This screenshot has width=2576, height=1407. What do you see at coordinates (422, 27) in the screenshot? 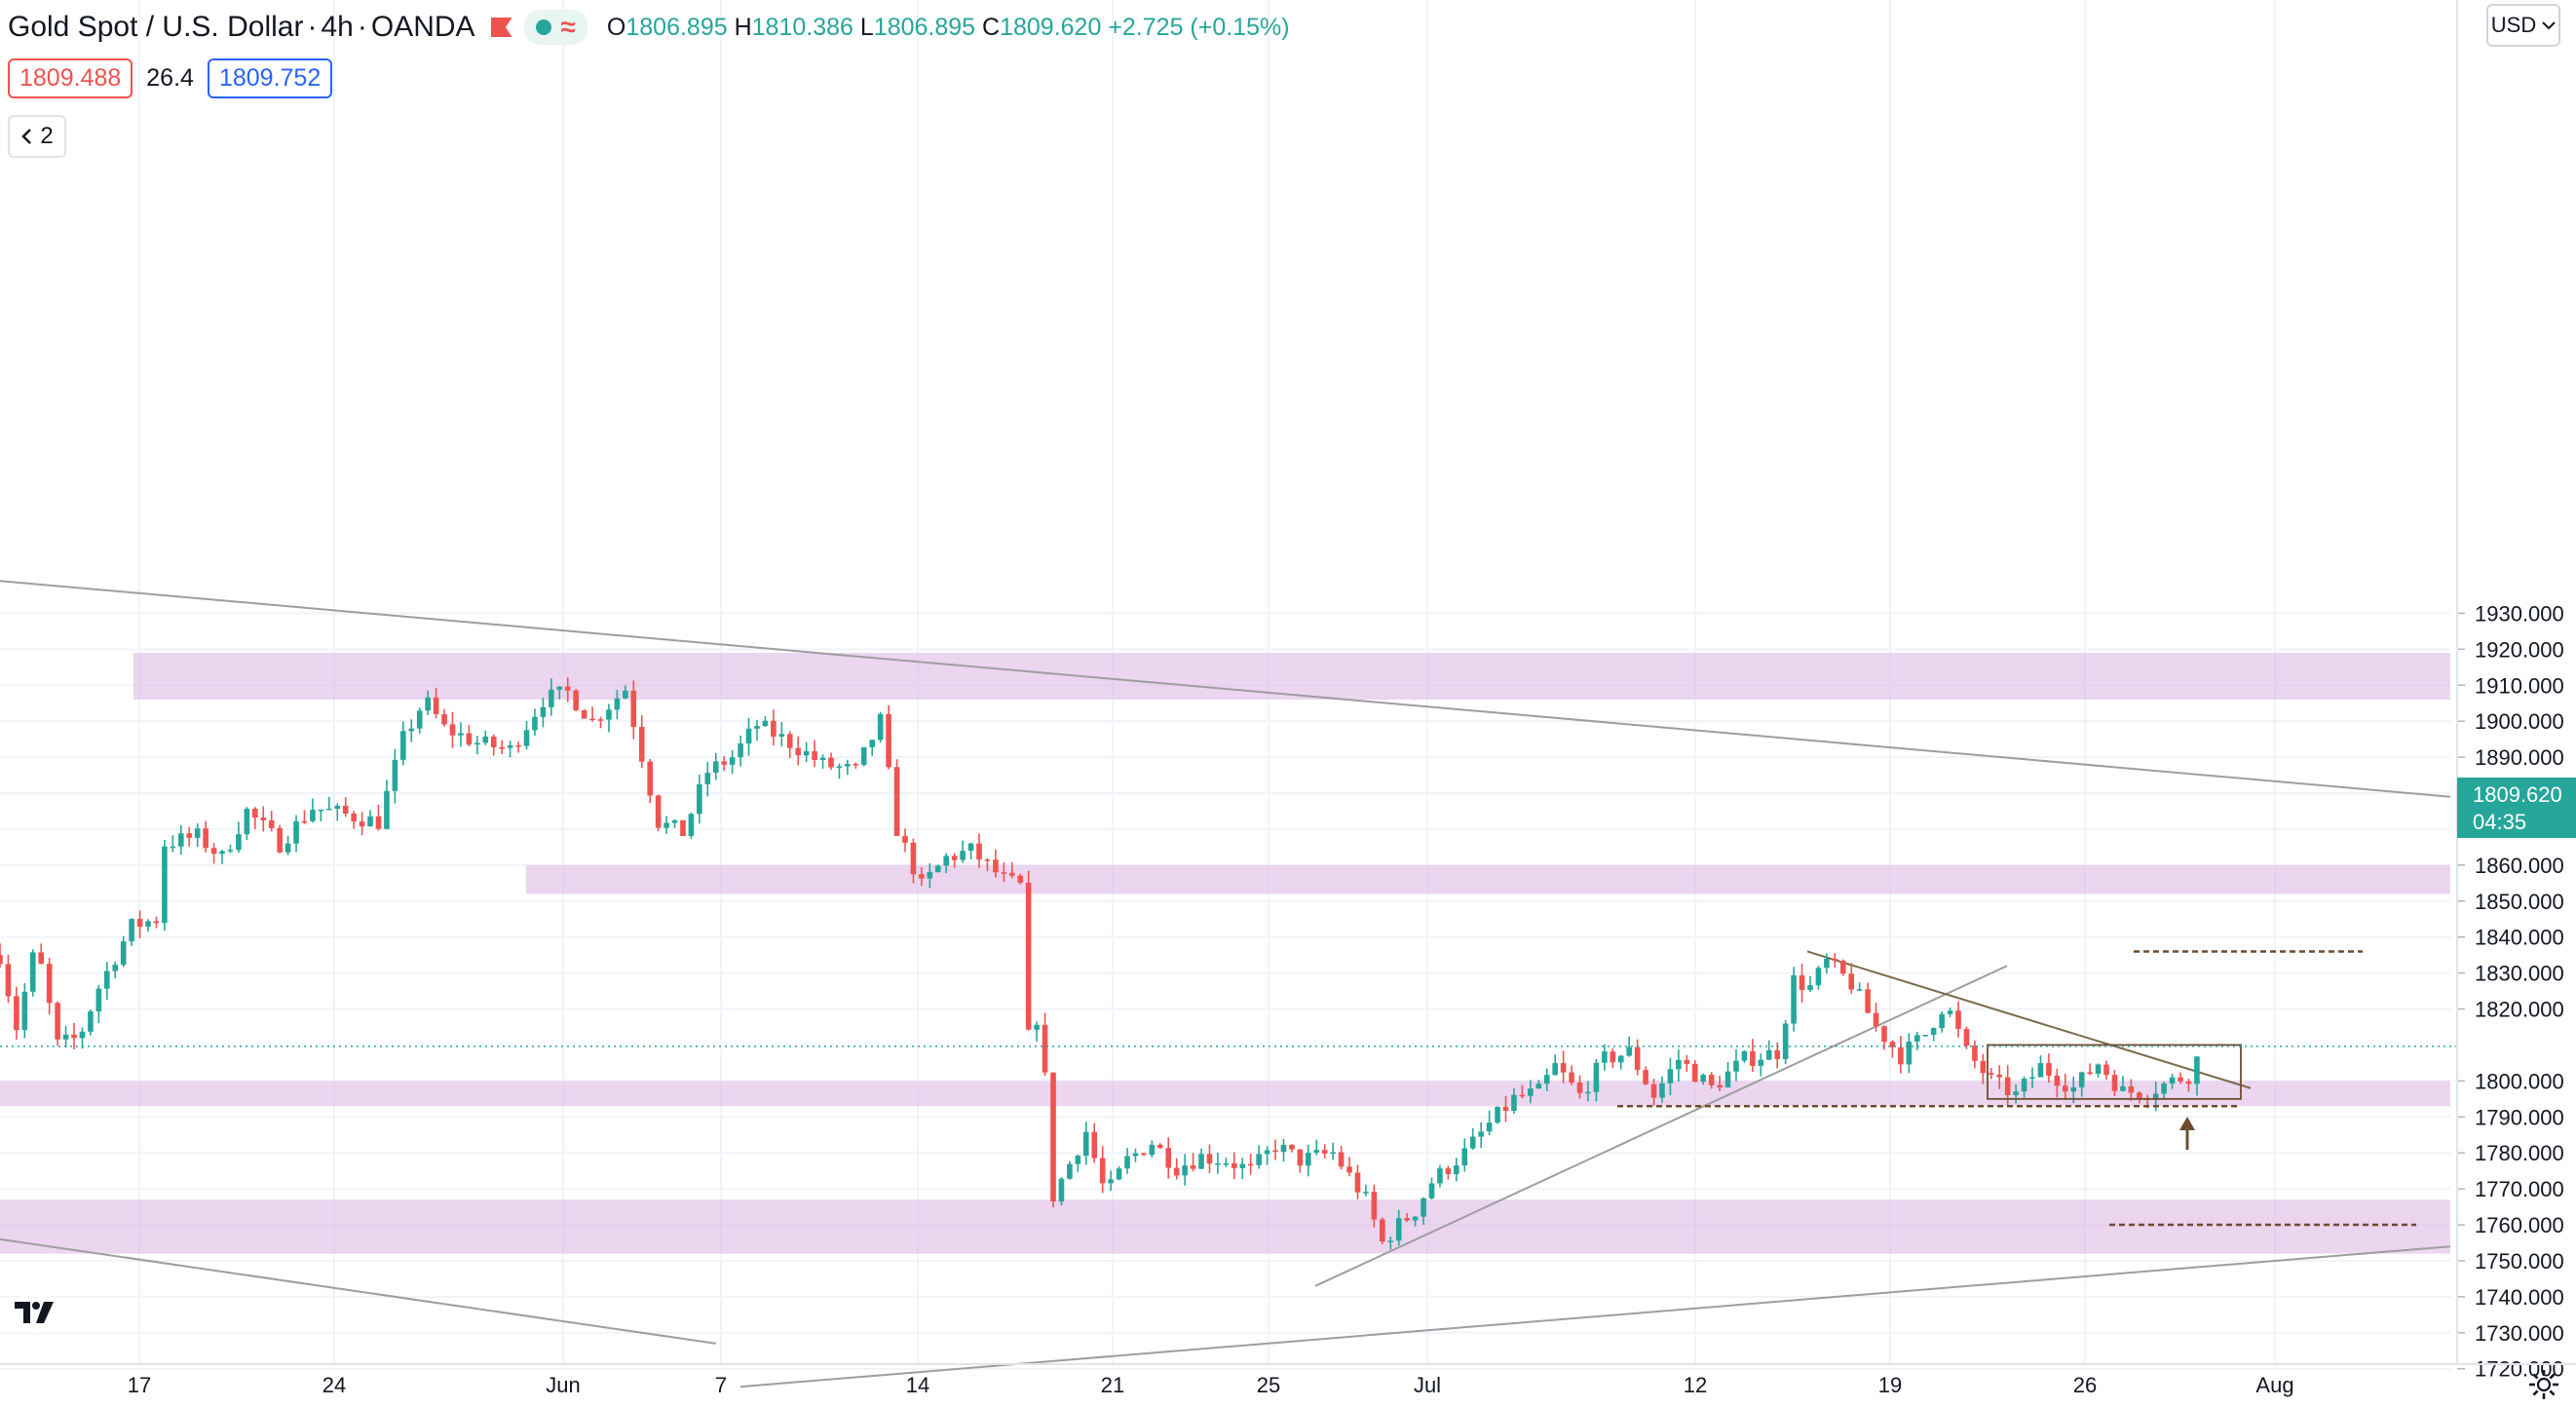
I see `broker-label: OANDA` at bounding box center [422, 27].